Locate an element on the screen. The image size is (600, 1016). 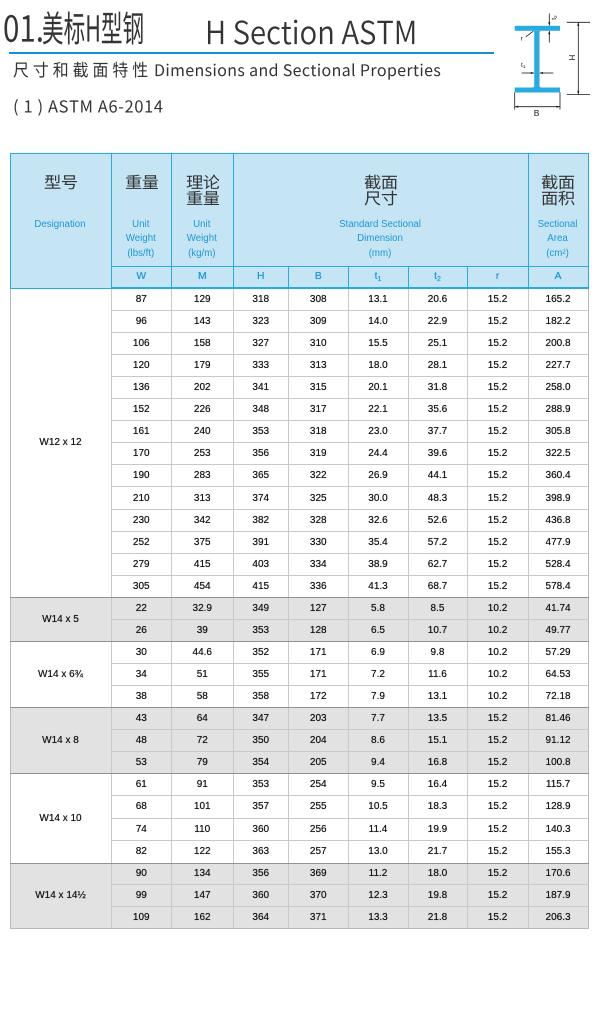
svg-text: r is located at coordinates (522, 39).